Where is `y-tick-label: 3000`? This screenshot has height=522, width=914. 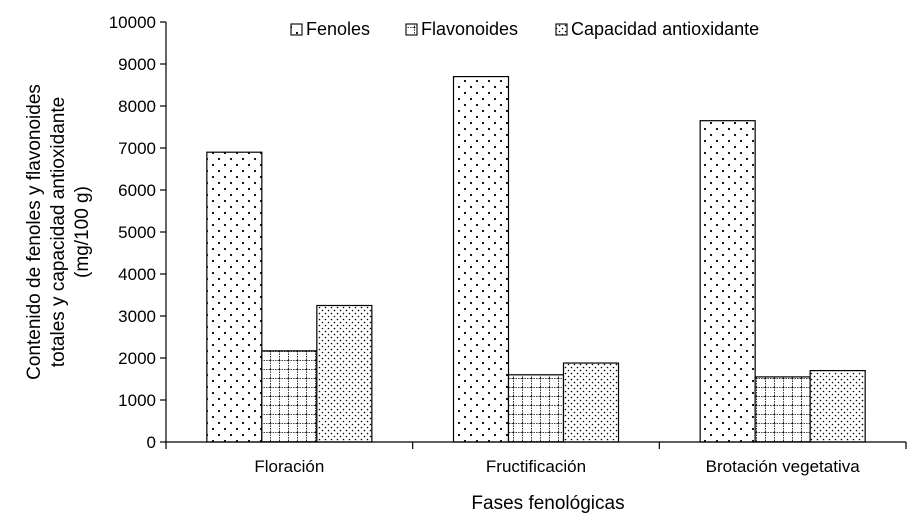
y-tick-label: 3000 is located at coordinates (137, 316).